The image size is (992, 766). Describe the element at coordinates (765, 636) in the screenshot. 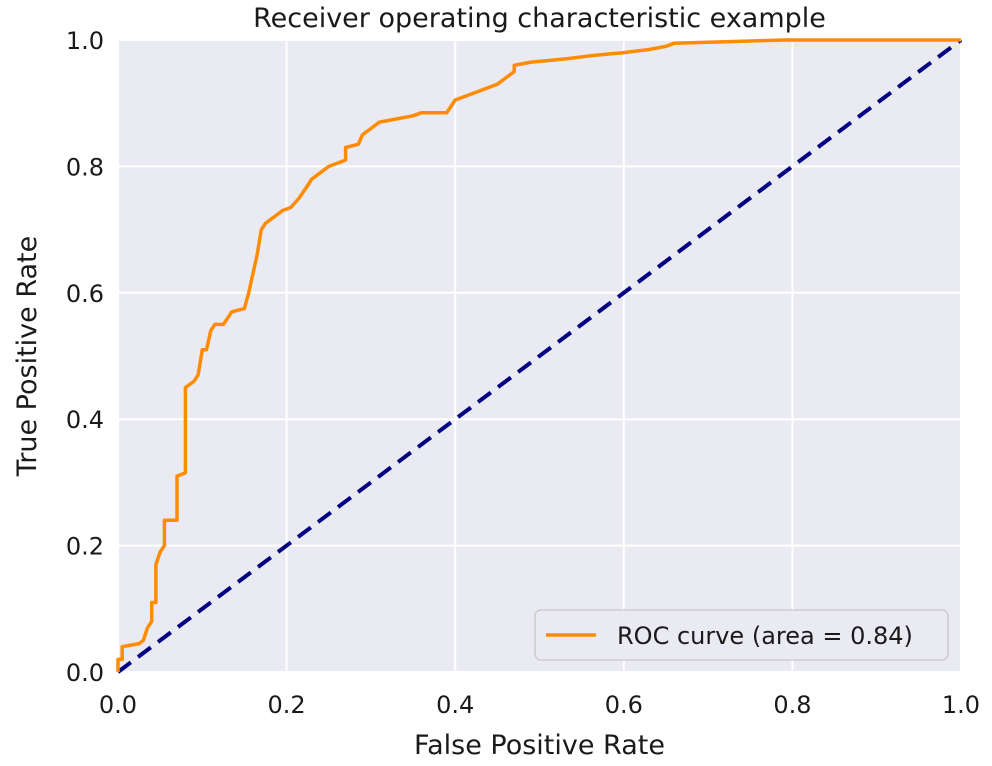

I see `legend-label-roc: ROC curve (area = 0.84)` at that location.